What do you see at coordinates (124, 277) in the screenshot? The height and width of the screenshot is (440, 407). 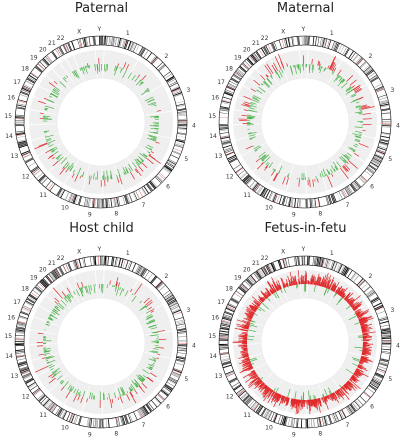 I see `chromosome-1: 1` at bounding box center [124, 277].